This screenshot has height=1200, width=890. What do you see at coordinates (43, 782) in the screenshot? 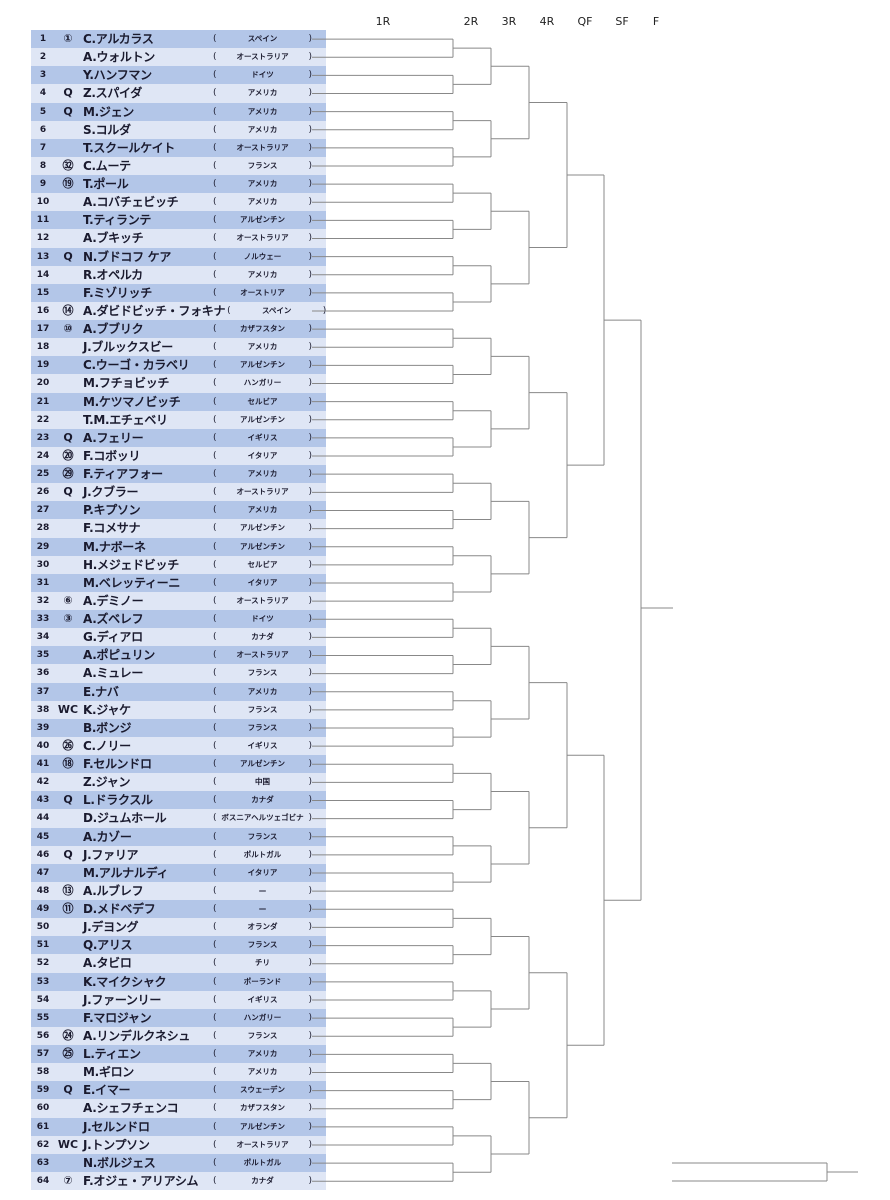
I see `player-number: 42` at bounding box center [43, 782].